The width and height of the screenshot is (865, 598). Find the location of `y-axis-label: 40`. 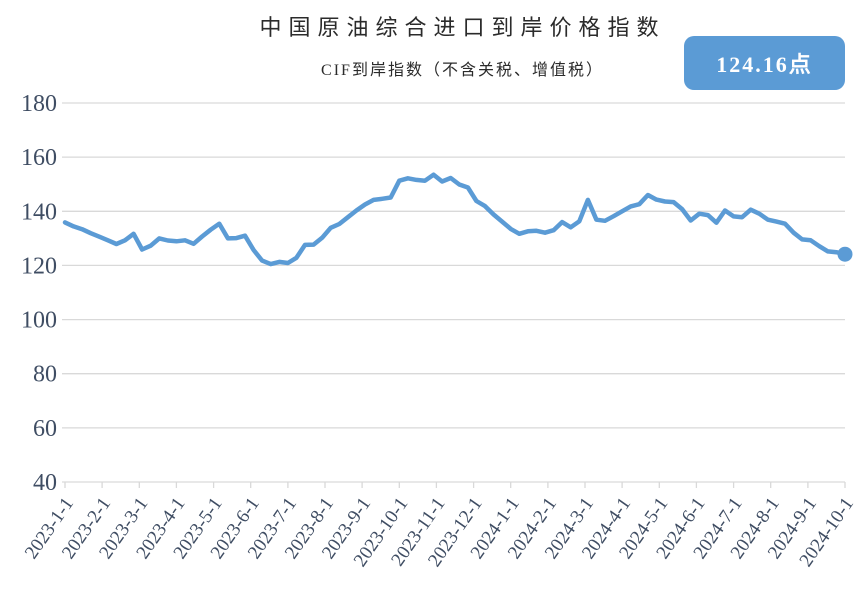

y-axis-label: 40 is located at coordinates (45, 483).